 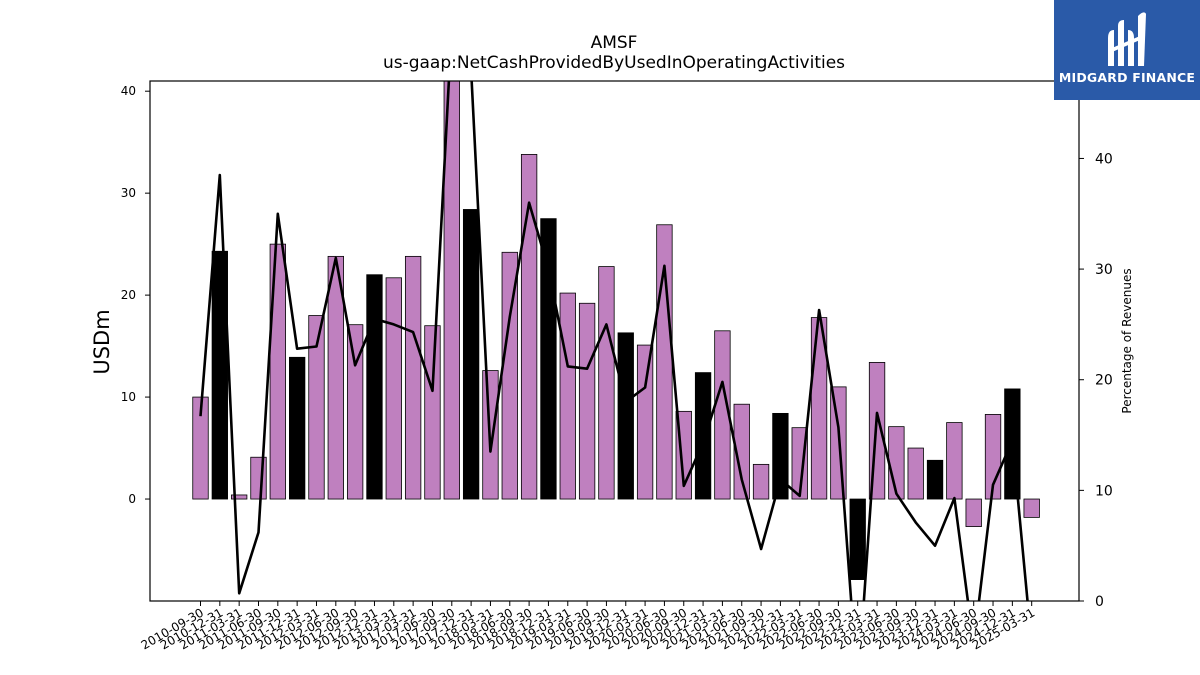 What do you see at coordinates (1099, 602) in the screenshot?
I see `right-tick-label: 0` at bounding box center [1099, 602].